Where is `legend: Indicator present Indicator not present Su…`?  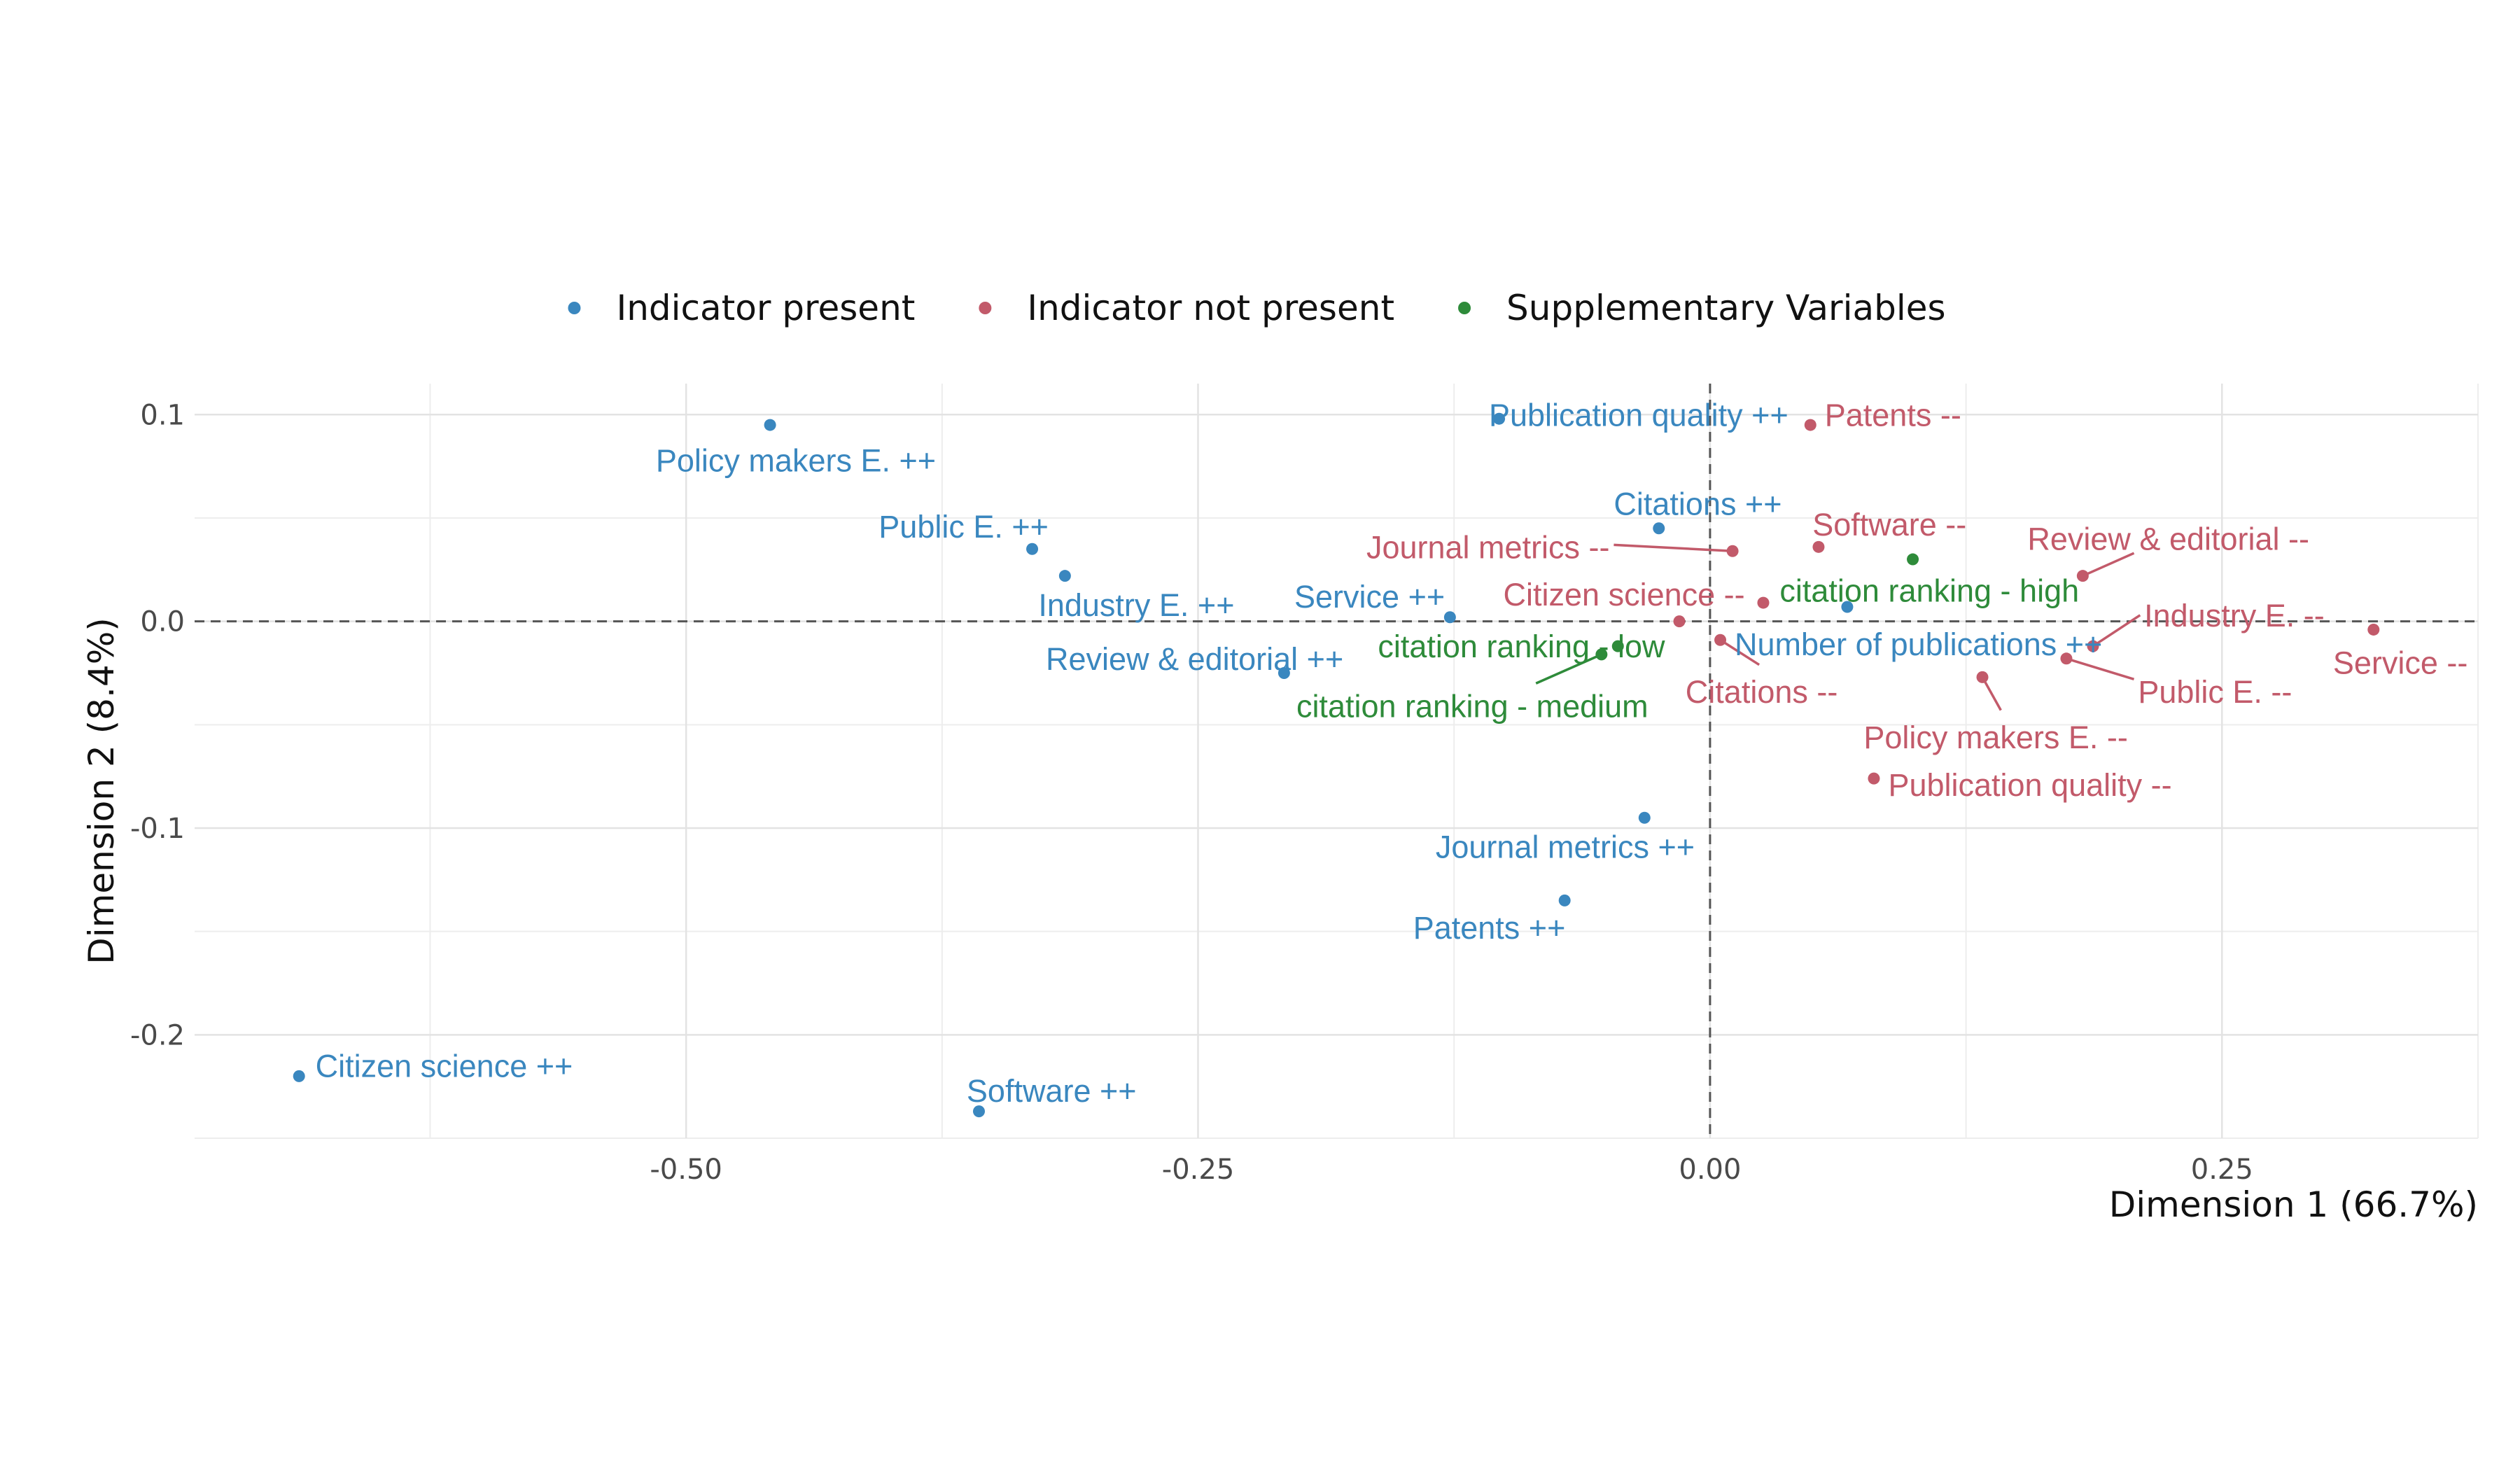 legend: Indicator present Indicator not present Su… is located at coordinates (1257, 308).